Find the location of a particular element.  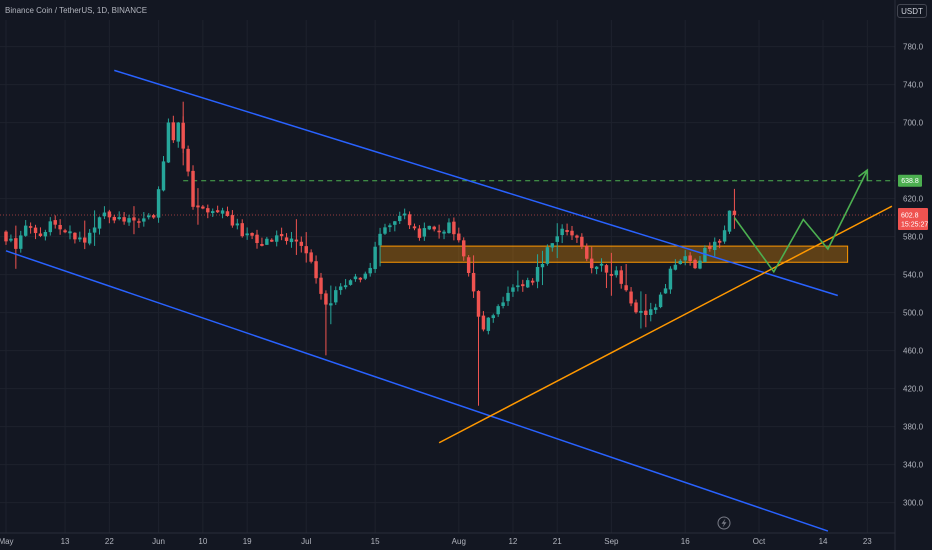

time-axis: May 13 22 Jun 10 19 Jul 15 Aug 12 21 Sep 16 Oct 14 23 is located at coordinates (447, 539).